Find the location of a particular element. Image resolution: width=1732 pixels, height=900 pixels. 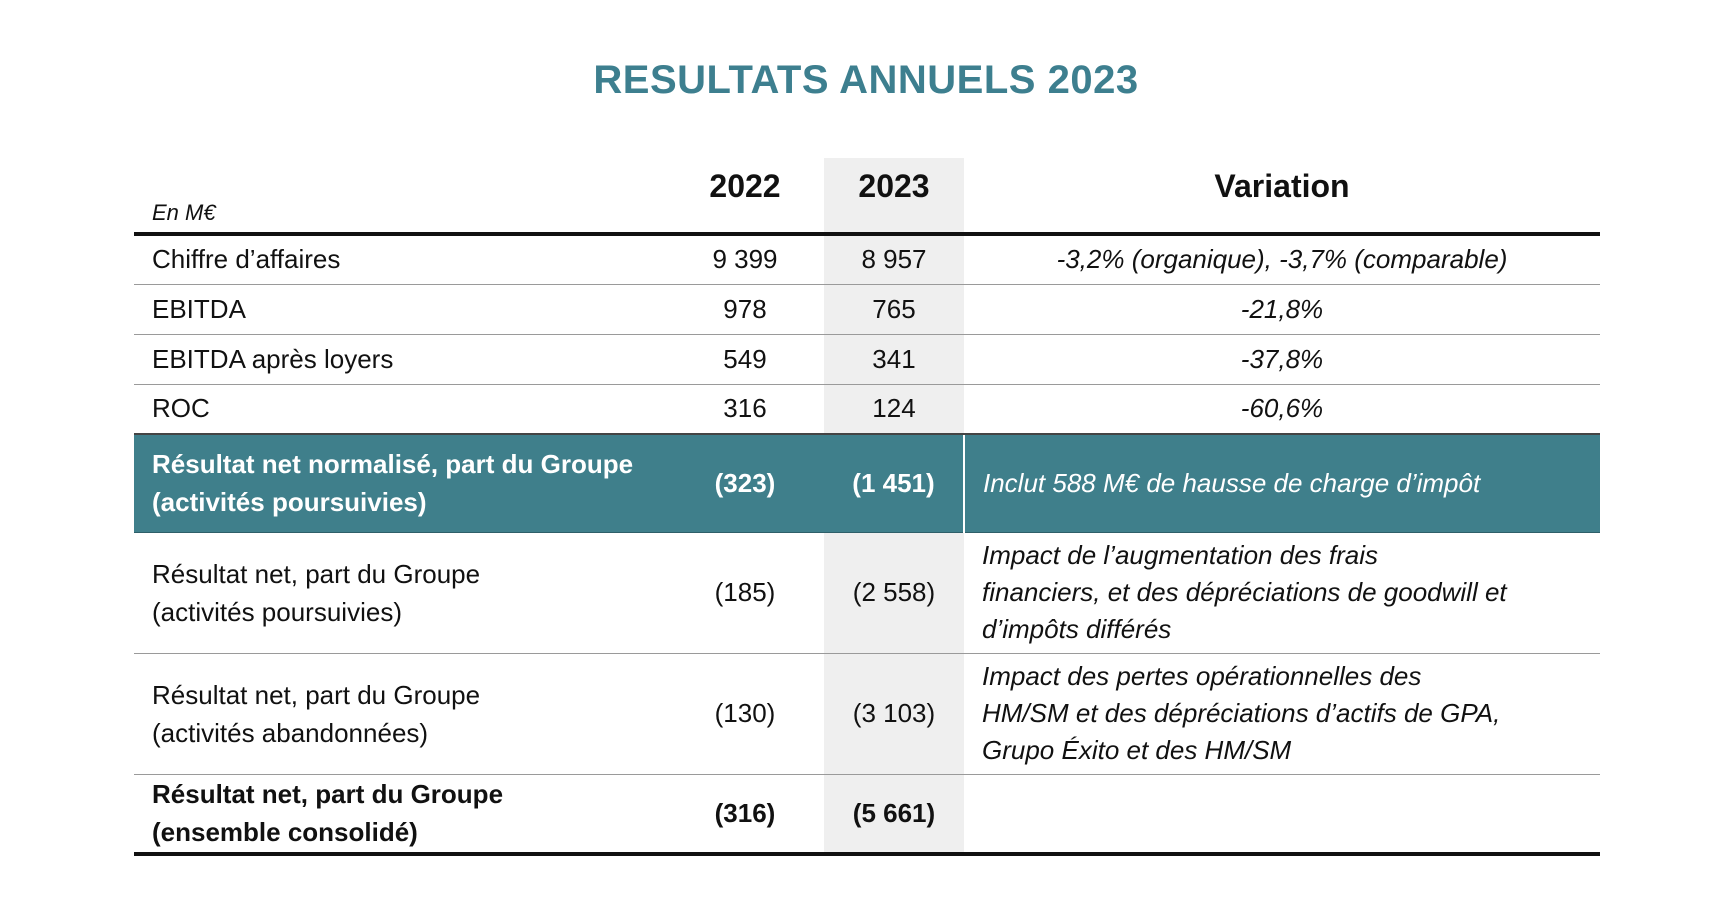

table-row: EBITDA après loyers 549 341 -37,8% is located at coordinates (867, 359).